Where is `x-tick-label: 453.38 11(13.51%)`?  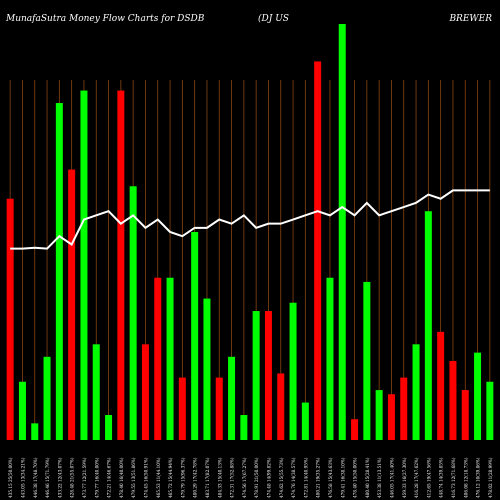
x-tick-label: 453.38 11(13.51%) is located at coordinates (379, 477).